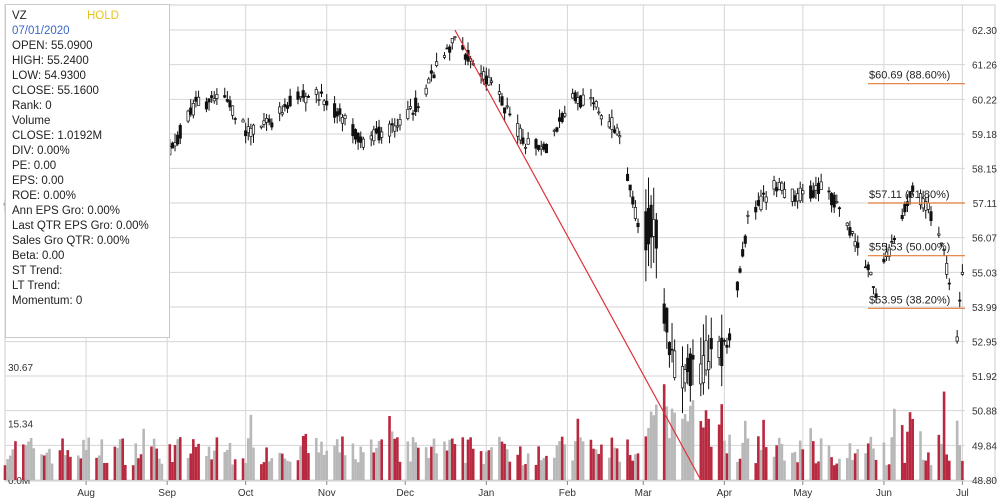  I want to click on fib-level-label: $53.95 (38.20%), so click(909, 300).